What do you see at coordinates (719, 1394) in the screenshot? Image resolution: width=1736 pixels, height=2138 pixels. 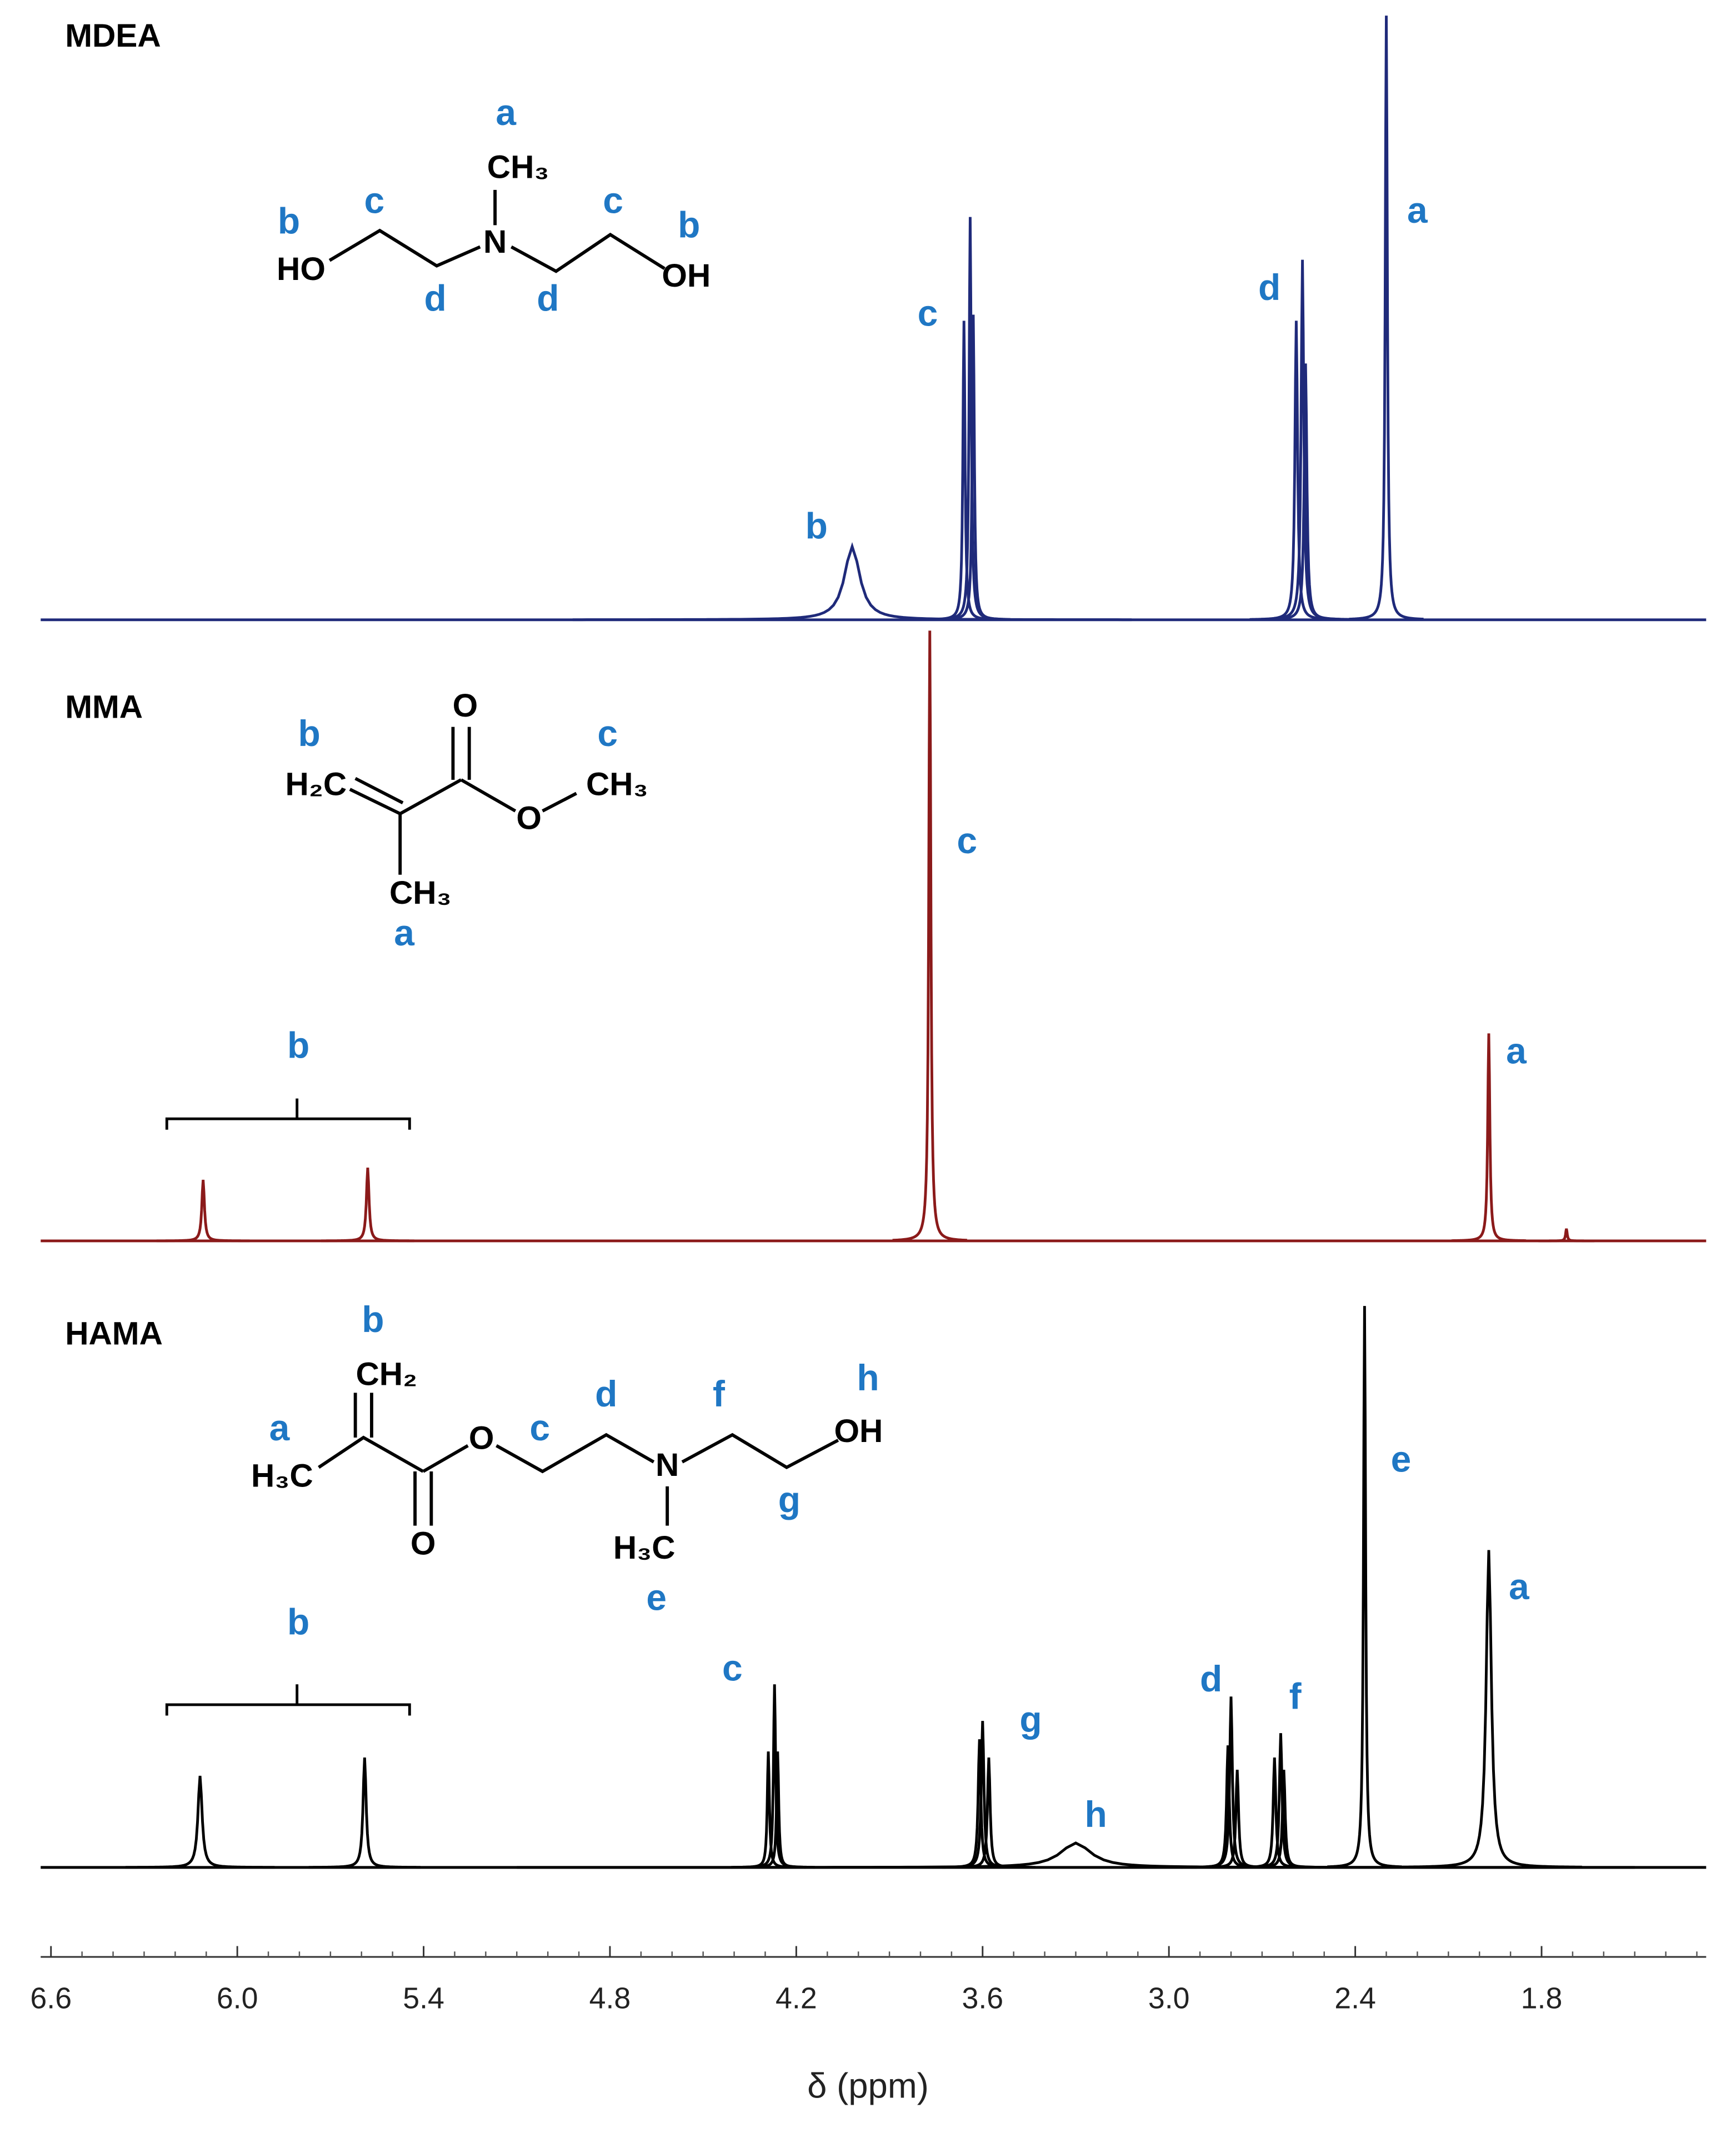 I see `structure-label: f` at bounding box center [719, 1394].